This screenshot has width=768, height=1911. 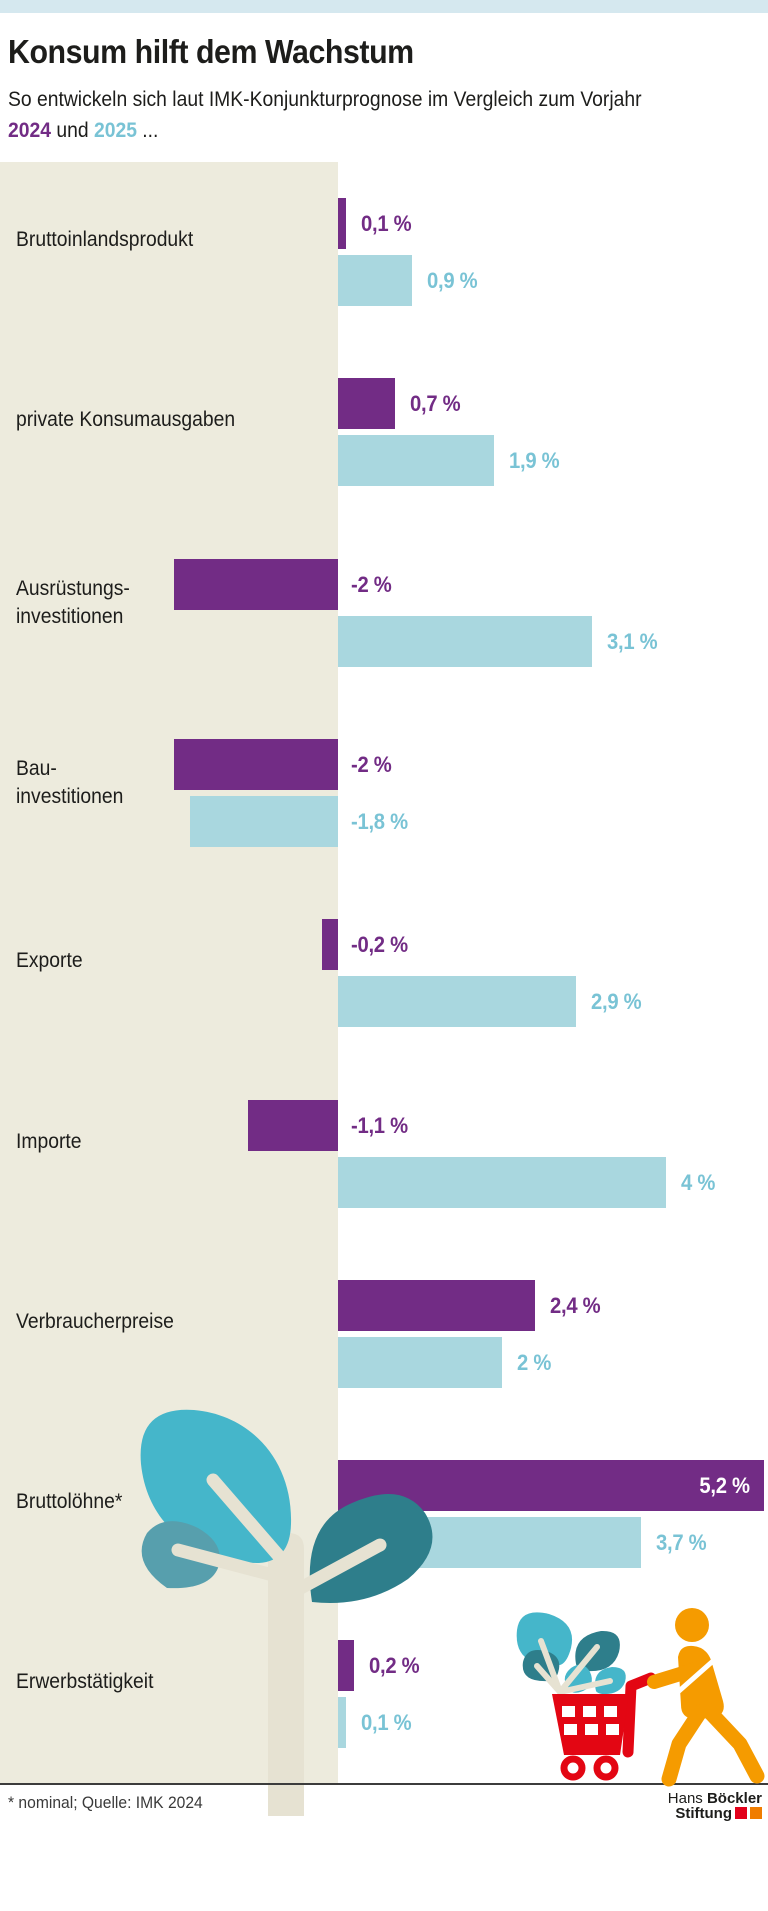 I want to click on year-2024-label: 2024, so click(x=29, y=130).